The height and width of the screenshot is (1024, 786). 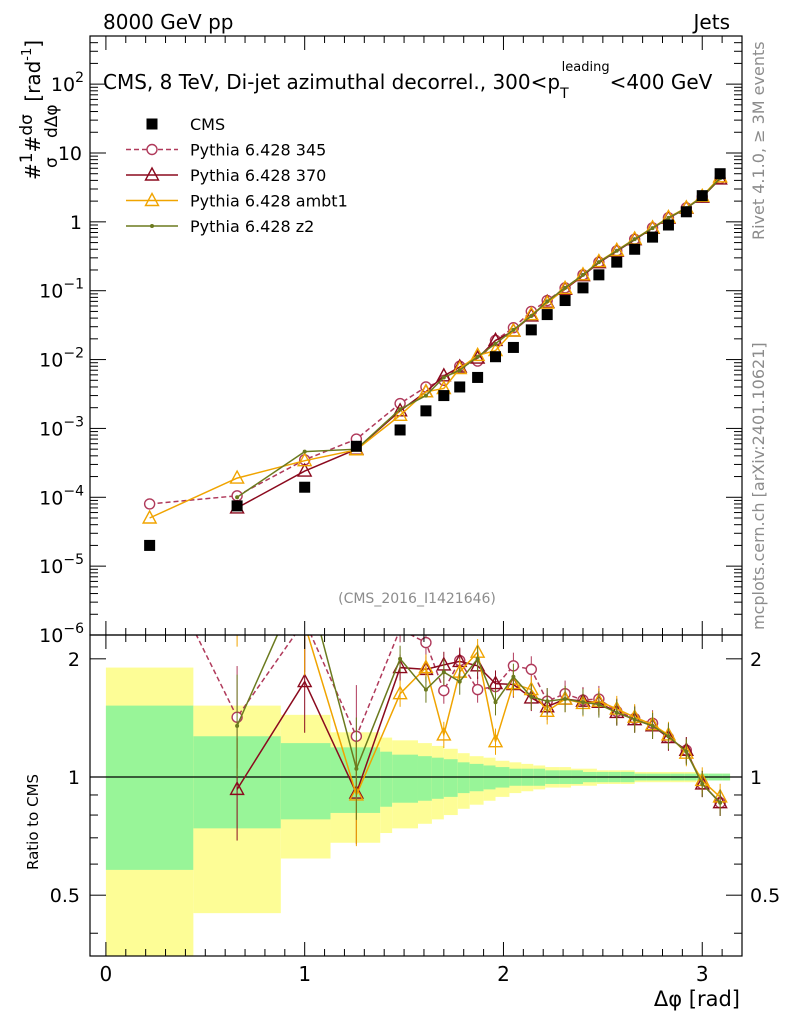 What do you see at coordinates (765, 896) in the screenshot?
I see `ratio-y-tick-label-right: 0.5` at bounding box center [765, 896].